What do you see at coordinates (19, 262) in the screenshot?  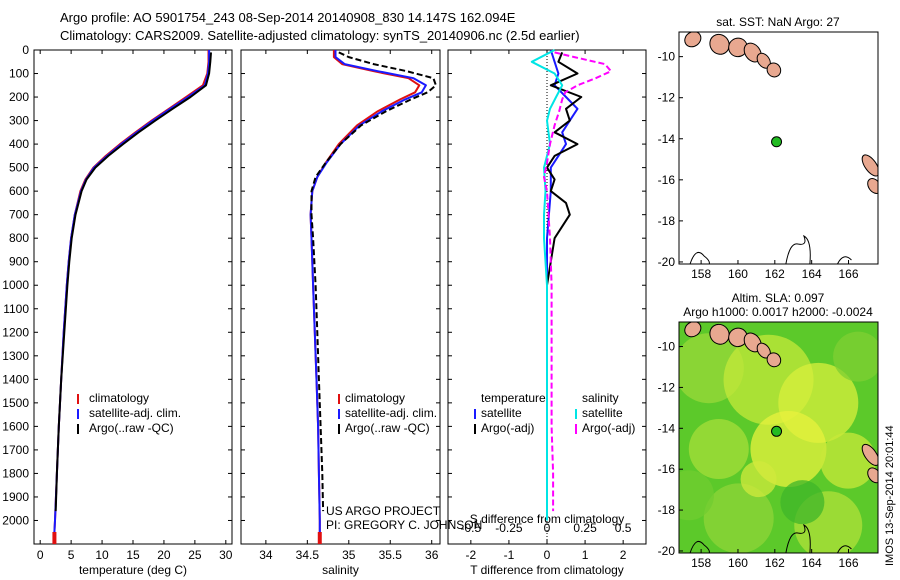 I see `y-tick-label: 900` at bounding box center [19, 262].